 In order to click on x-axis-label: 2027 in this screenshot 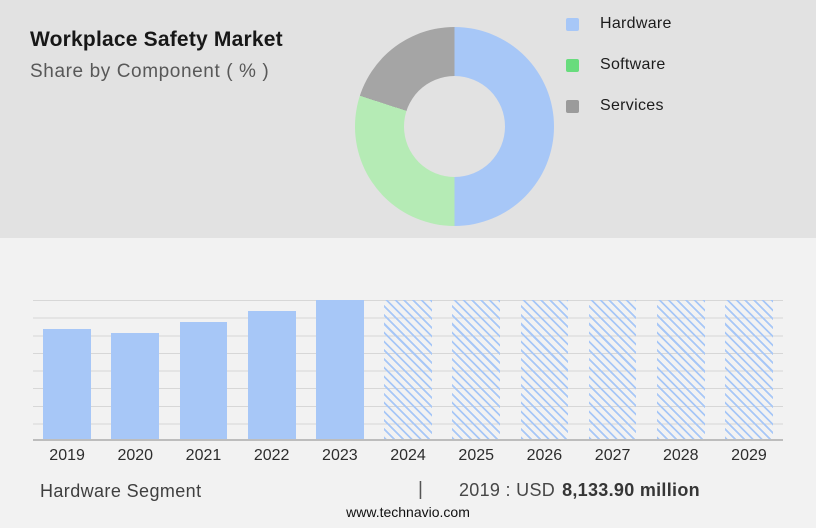, I will do `click(612, 455)`.